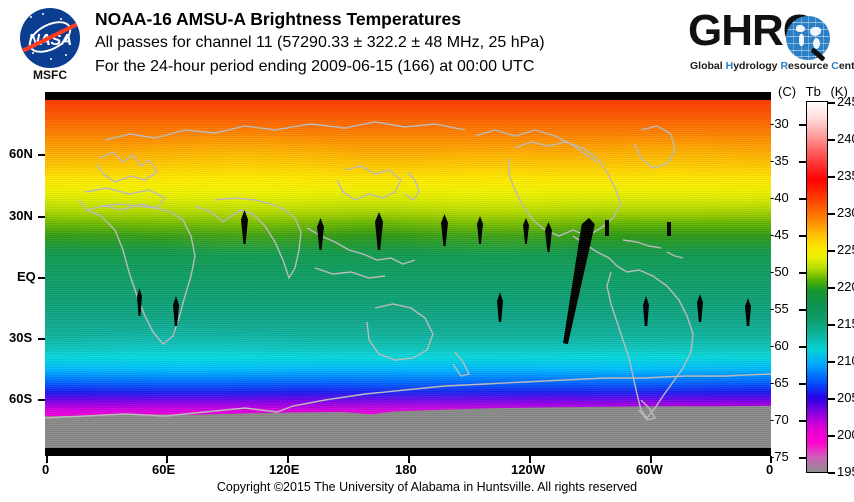  Describe the element at coordinates (779, 197) in the screenshot. I see `cb-label-c-40: -40` at that location.